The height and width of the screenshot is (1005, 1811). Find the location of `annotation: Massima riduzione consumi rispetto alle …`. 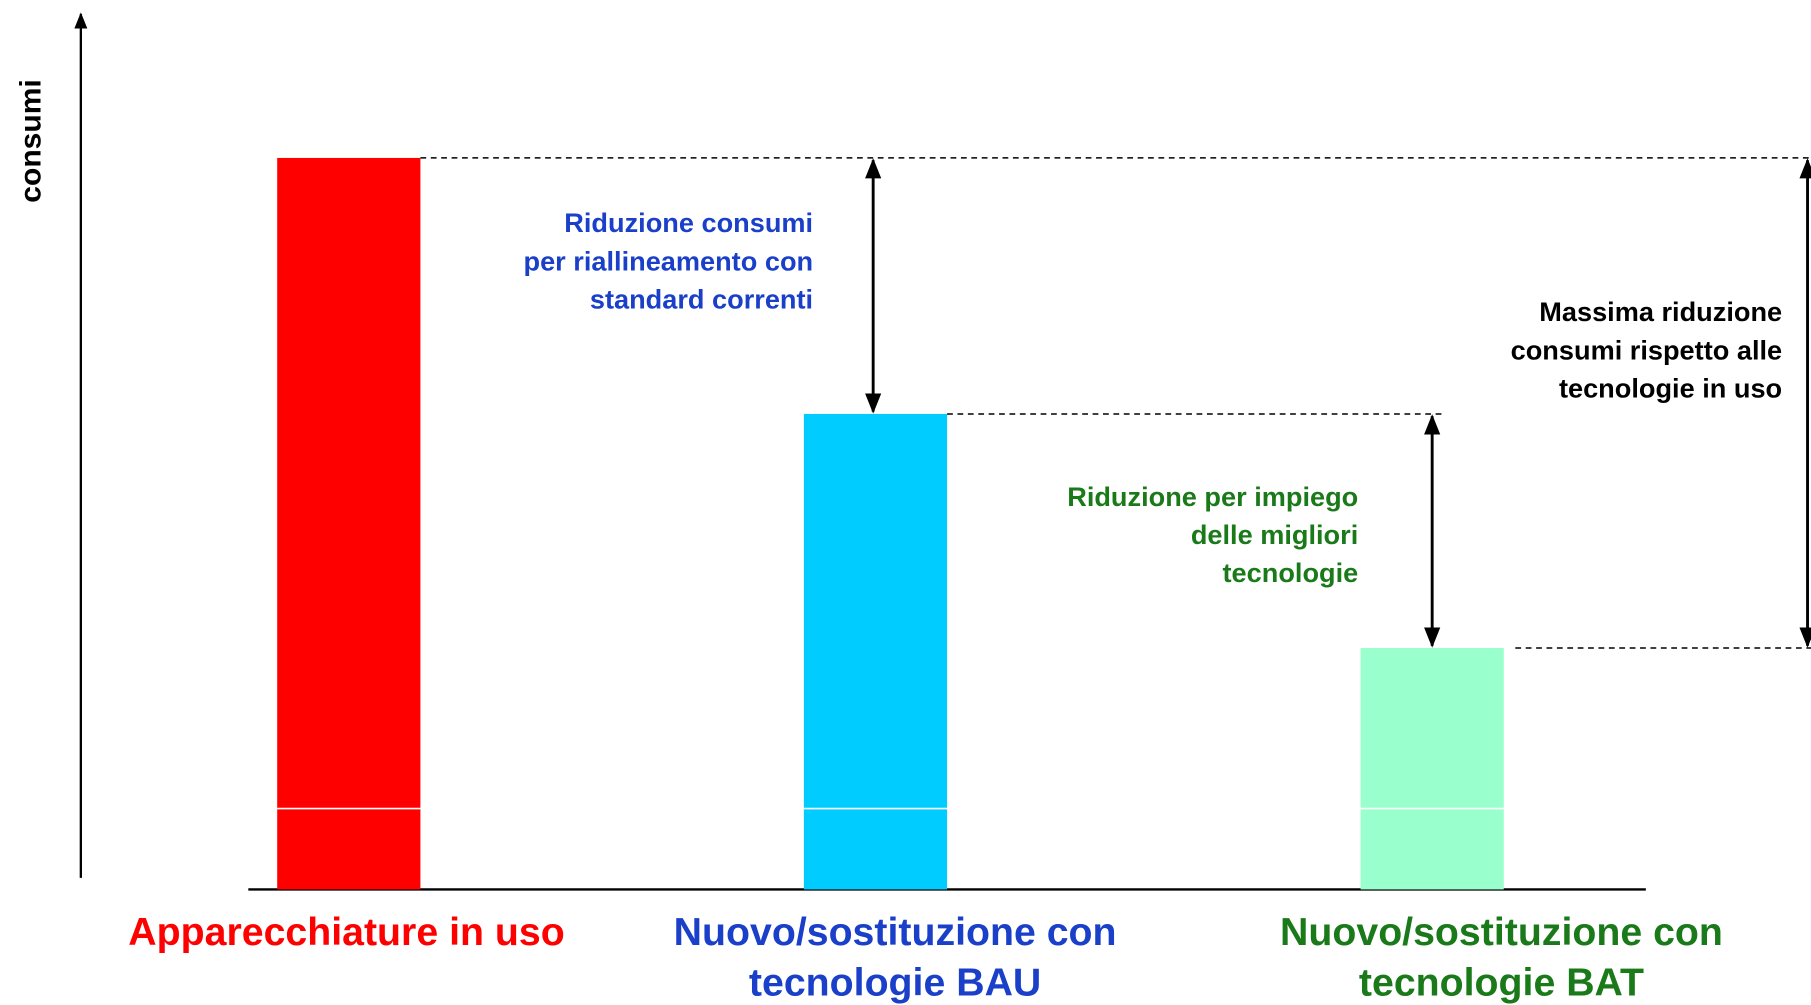

annotation: Massima riduzione consumi rispetto alle … is located at coordinates (1646, 350).